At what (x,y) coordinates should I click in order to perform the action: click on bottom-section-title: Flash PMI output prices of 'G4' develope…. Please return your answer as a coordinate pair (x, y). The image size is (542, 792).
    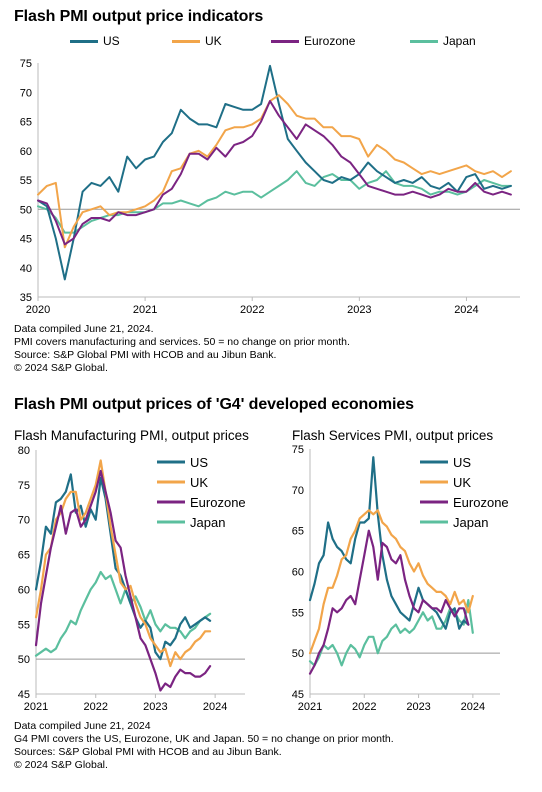
    Looking at the image, I should click on (214, 404).